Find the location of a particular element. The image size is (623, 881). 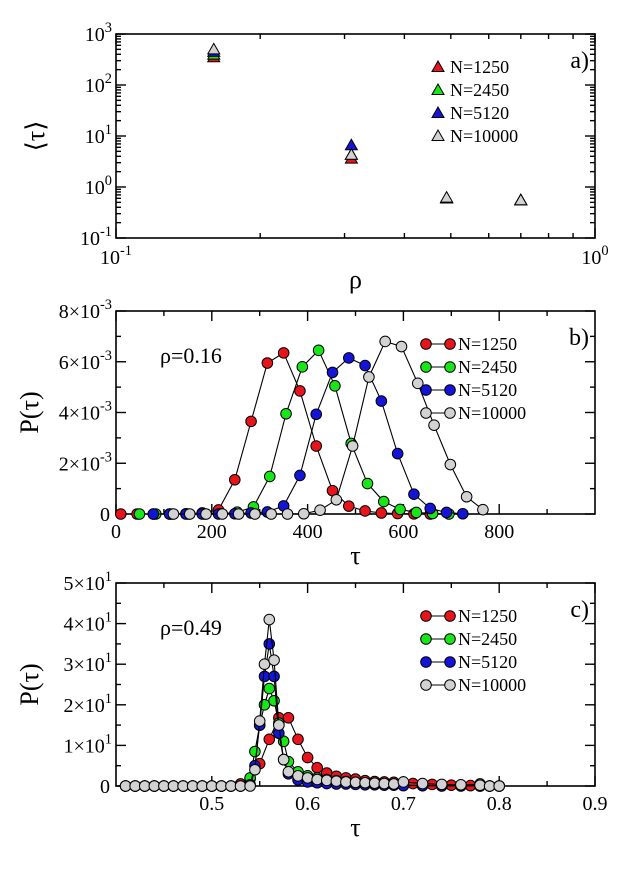

y-tick-label-mantissa: 1×10 is located at coordinates (84, 746).